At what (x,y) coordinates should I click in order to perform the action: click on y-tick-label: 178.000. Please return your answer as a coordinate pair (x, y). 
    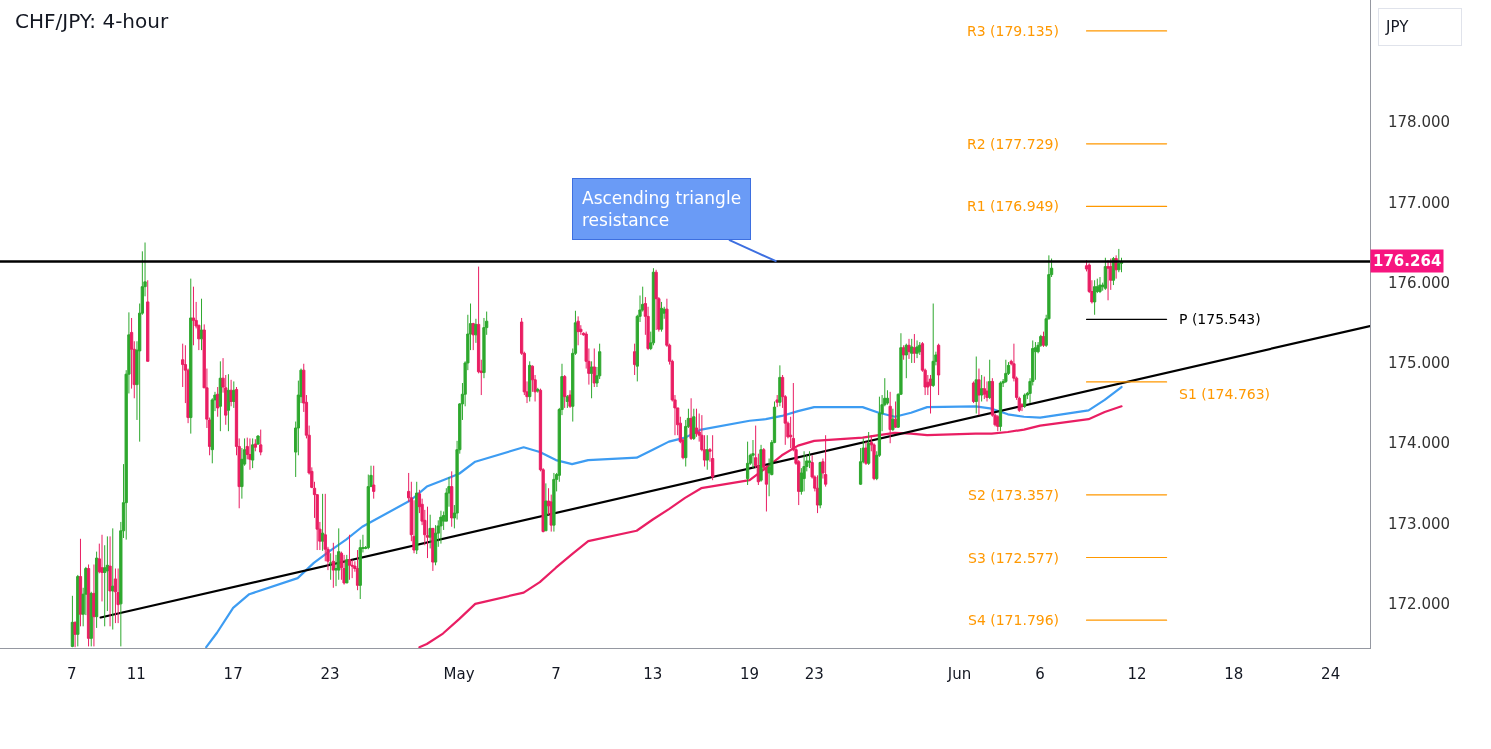
    Looking at the image, I should click on (1419, 122).